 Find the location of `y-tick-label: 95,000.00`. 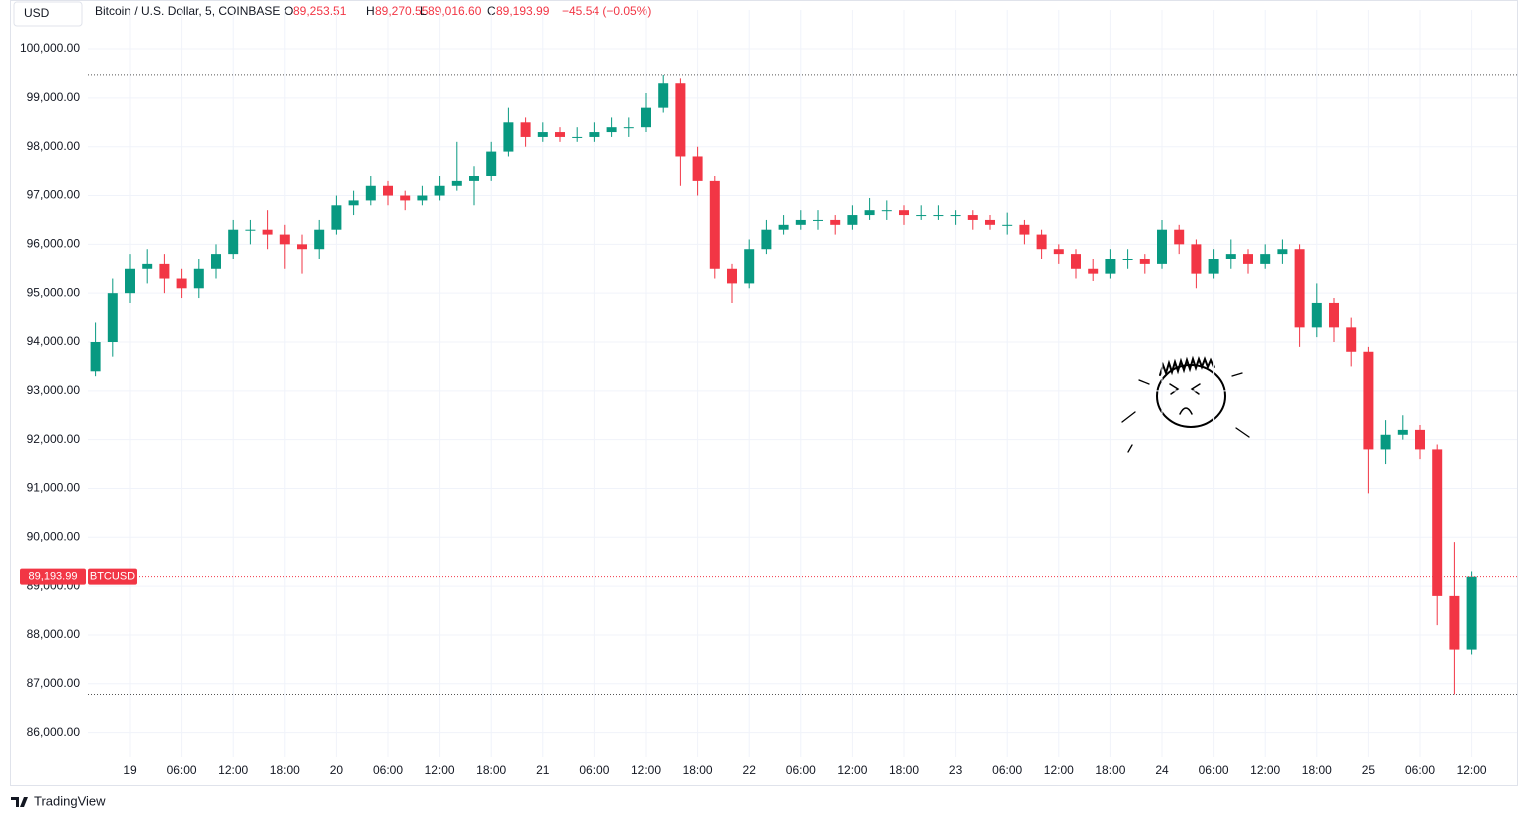

y-tick-label: 95,000.00 is located at coordinates (54, 292).